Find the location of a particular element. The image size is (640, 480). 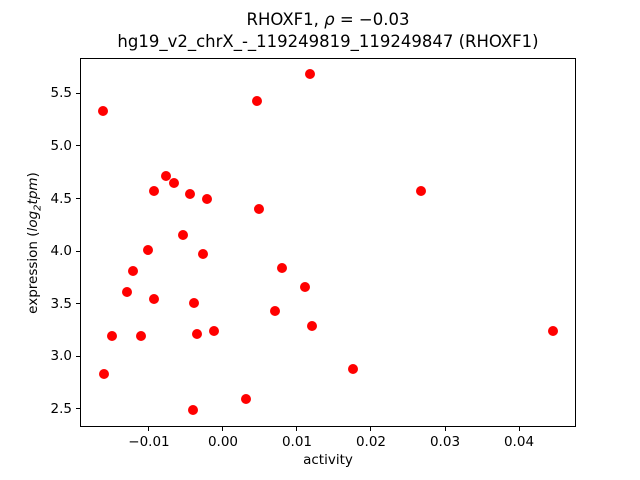

y-tick-label: 5.0 is located at coordinates (61, 145).